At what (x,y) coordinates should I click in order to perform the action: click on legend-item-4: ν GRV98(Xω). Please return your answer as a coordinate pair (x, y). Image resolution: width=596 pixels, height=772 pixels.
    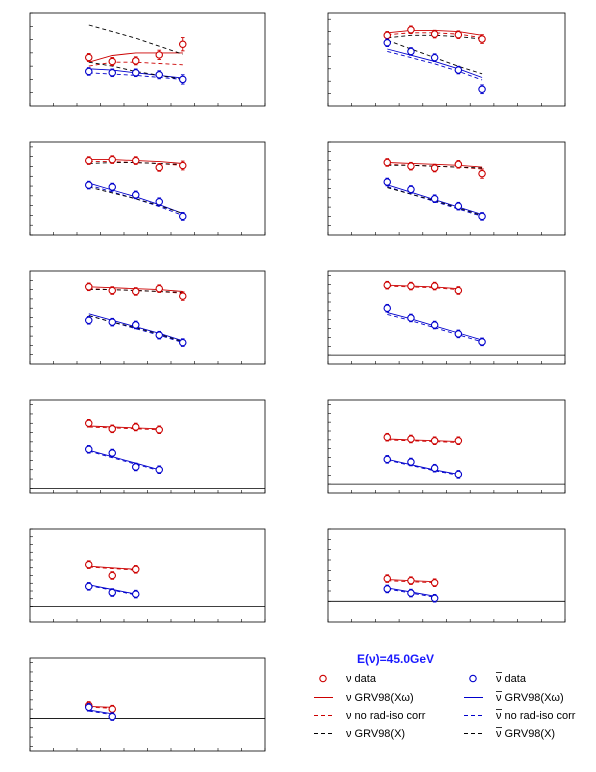
    Looking at the image, I should click on (514, 697).